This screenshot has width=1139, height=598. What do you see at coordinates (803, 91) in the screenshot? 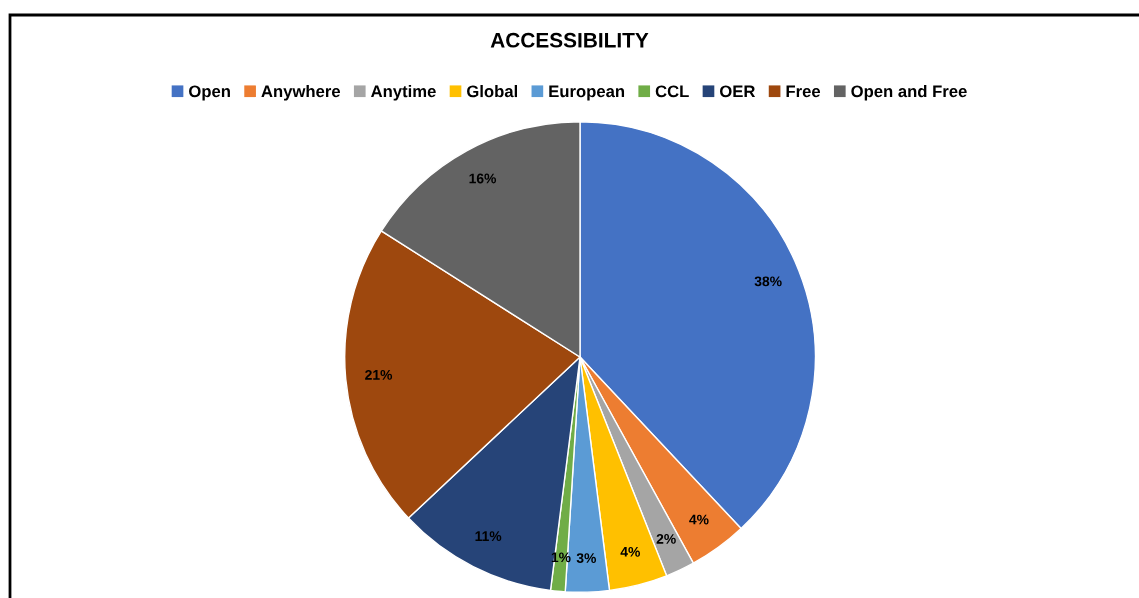
I see `legend-label: Free` at bounding box center [803, 91].